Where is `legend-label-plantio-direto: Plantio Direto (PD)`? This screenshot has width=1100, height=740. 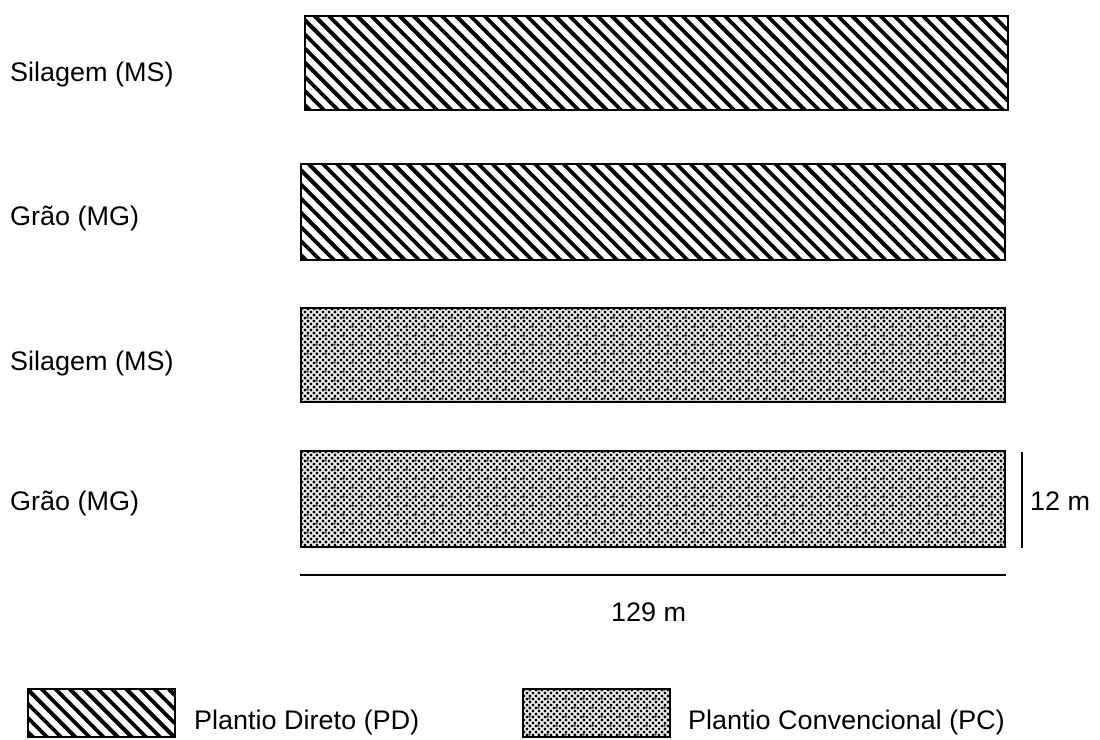
legend-label-plantio-direto: Plantio Direto (PD) is located at coordinates (307, 720).